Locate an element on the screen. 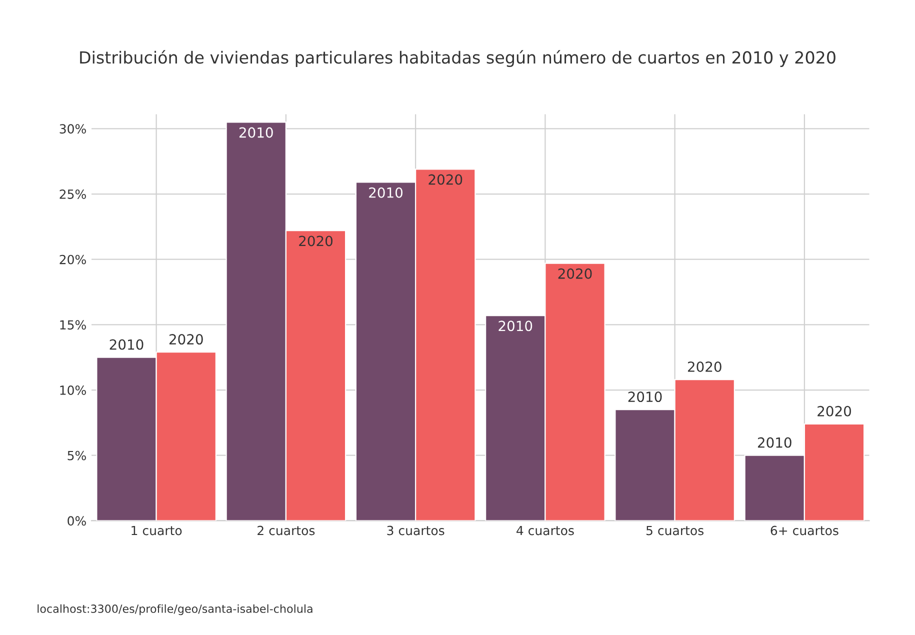 The height and width of the screenshot is (635, 915). x-tick-label: 6+ cuartos is located at coordinates (804, 531).